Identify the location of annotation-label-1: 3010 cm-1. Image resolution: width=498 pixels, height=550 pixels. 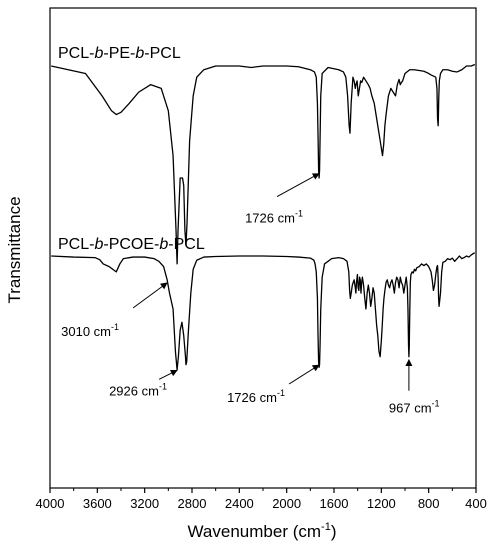
(90, 330).